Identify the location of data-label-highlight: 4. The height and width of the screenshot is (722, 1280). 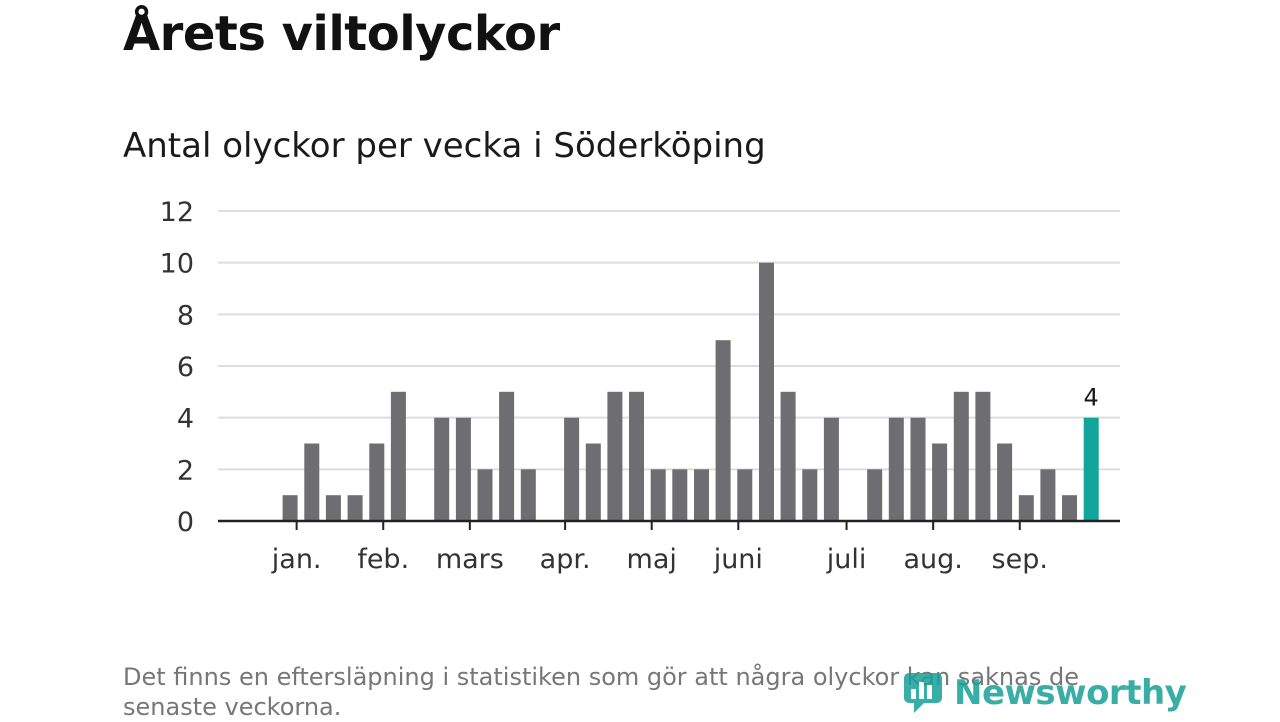
(1091, 398).